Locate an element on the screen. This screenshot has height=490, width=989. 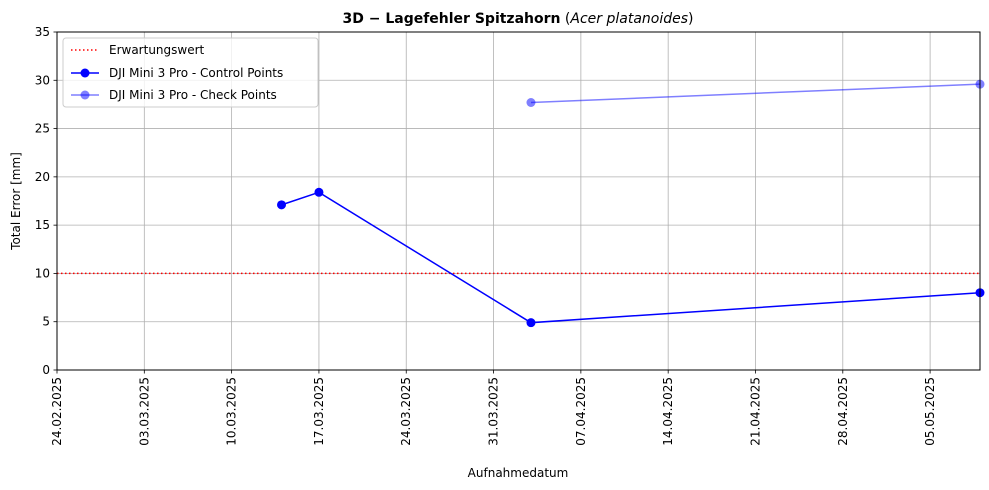
y-tick-label: 30 is located at coordinates (42, 80).